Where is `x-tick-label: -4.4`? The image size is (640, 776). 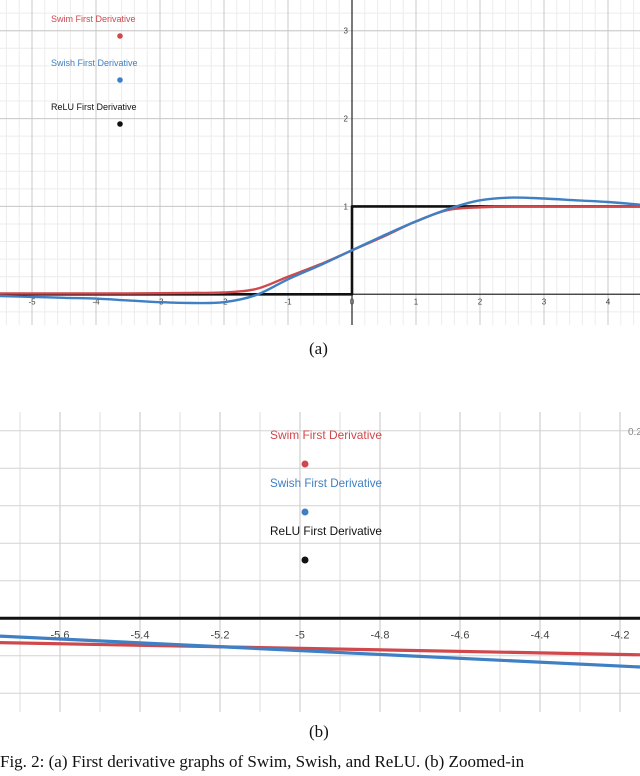
x-tick-label: -4.4 is located at coordinates (540, 635).